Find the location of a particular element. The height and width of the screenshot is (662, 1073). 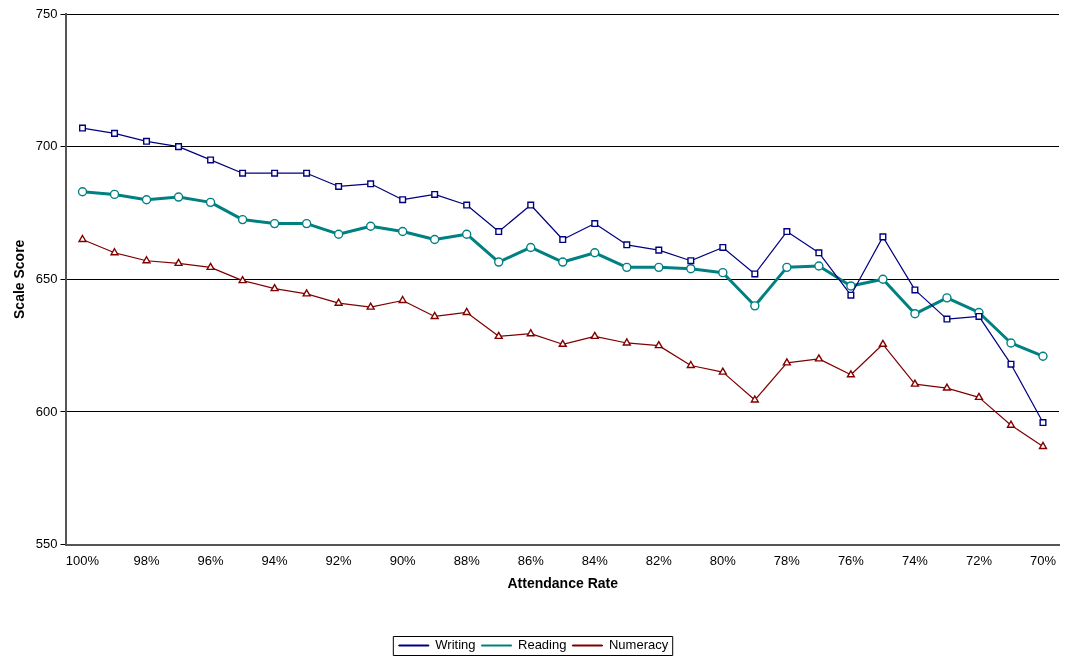

x-tick-label: 98% is located at coordinates (146, 560).